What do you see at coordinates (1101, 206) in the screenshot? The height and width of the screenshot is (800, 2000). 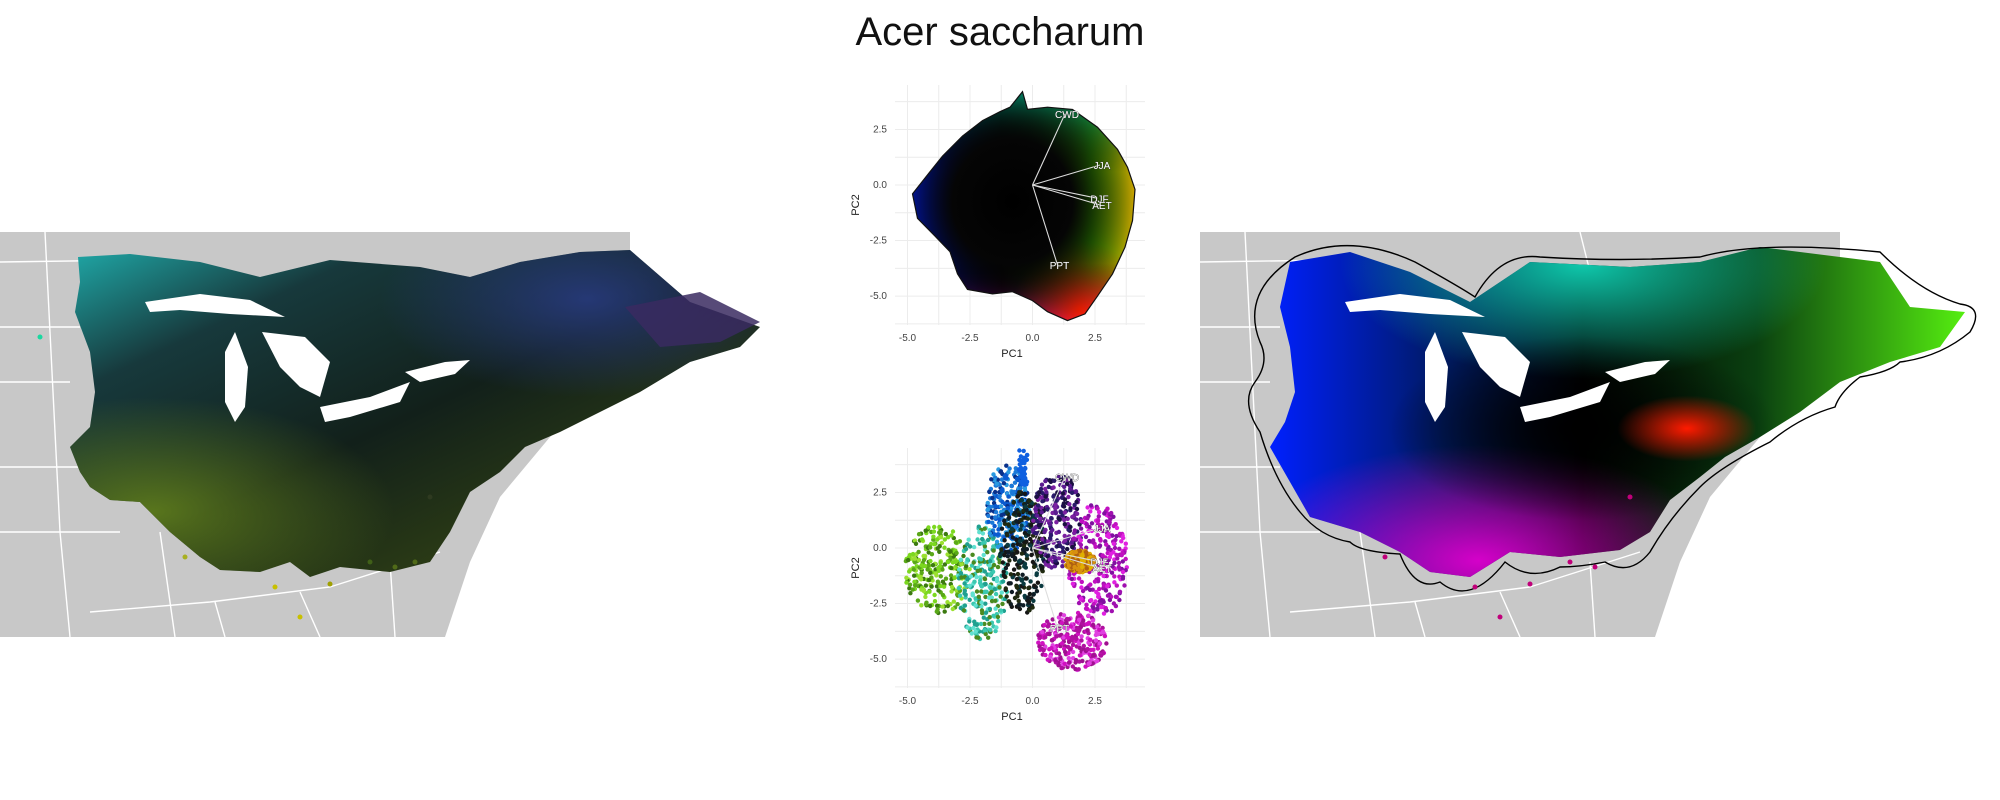 I see `loading-label: AET` at bounding box center [1101, 206].